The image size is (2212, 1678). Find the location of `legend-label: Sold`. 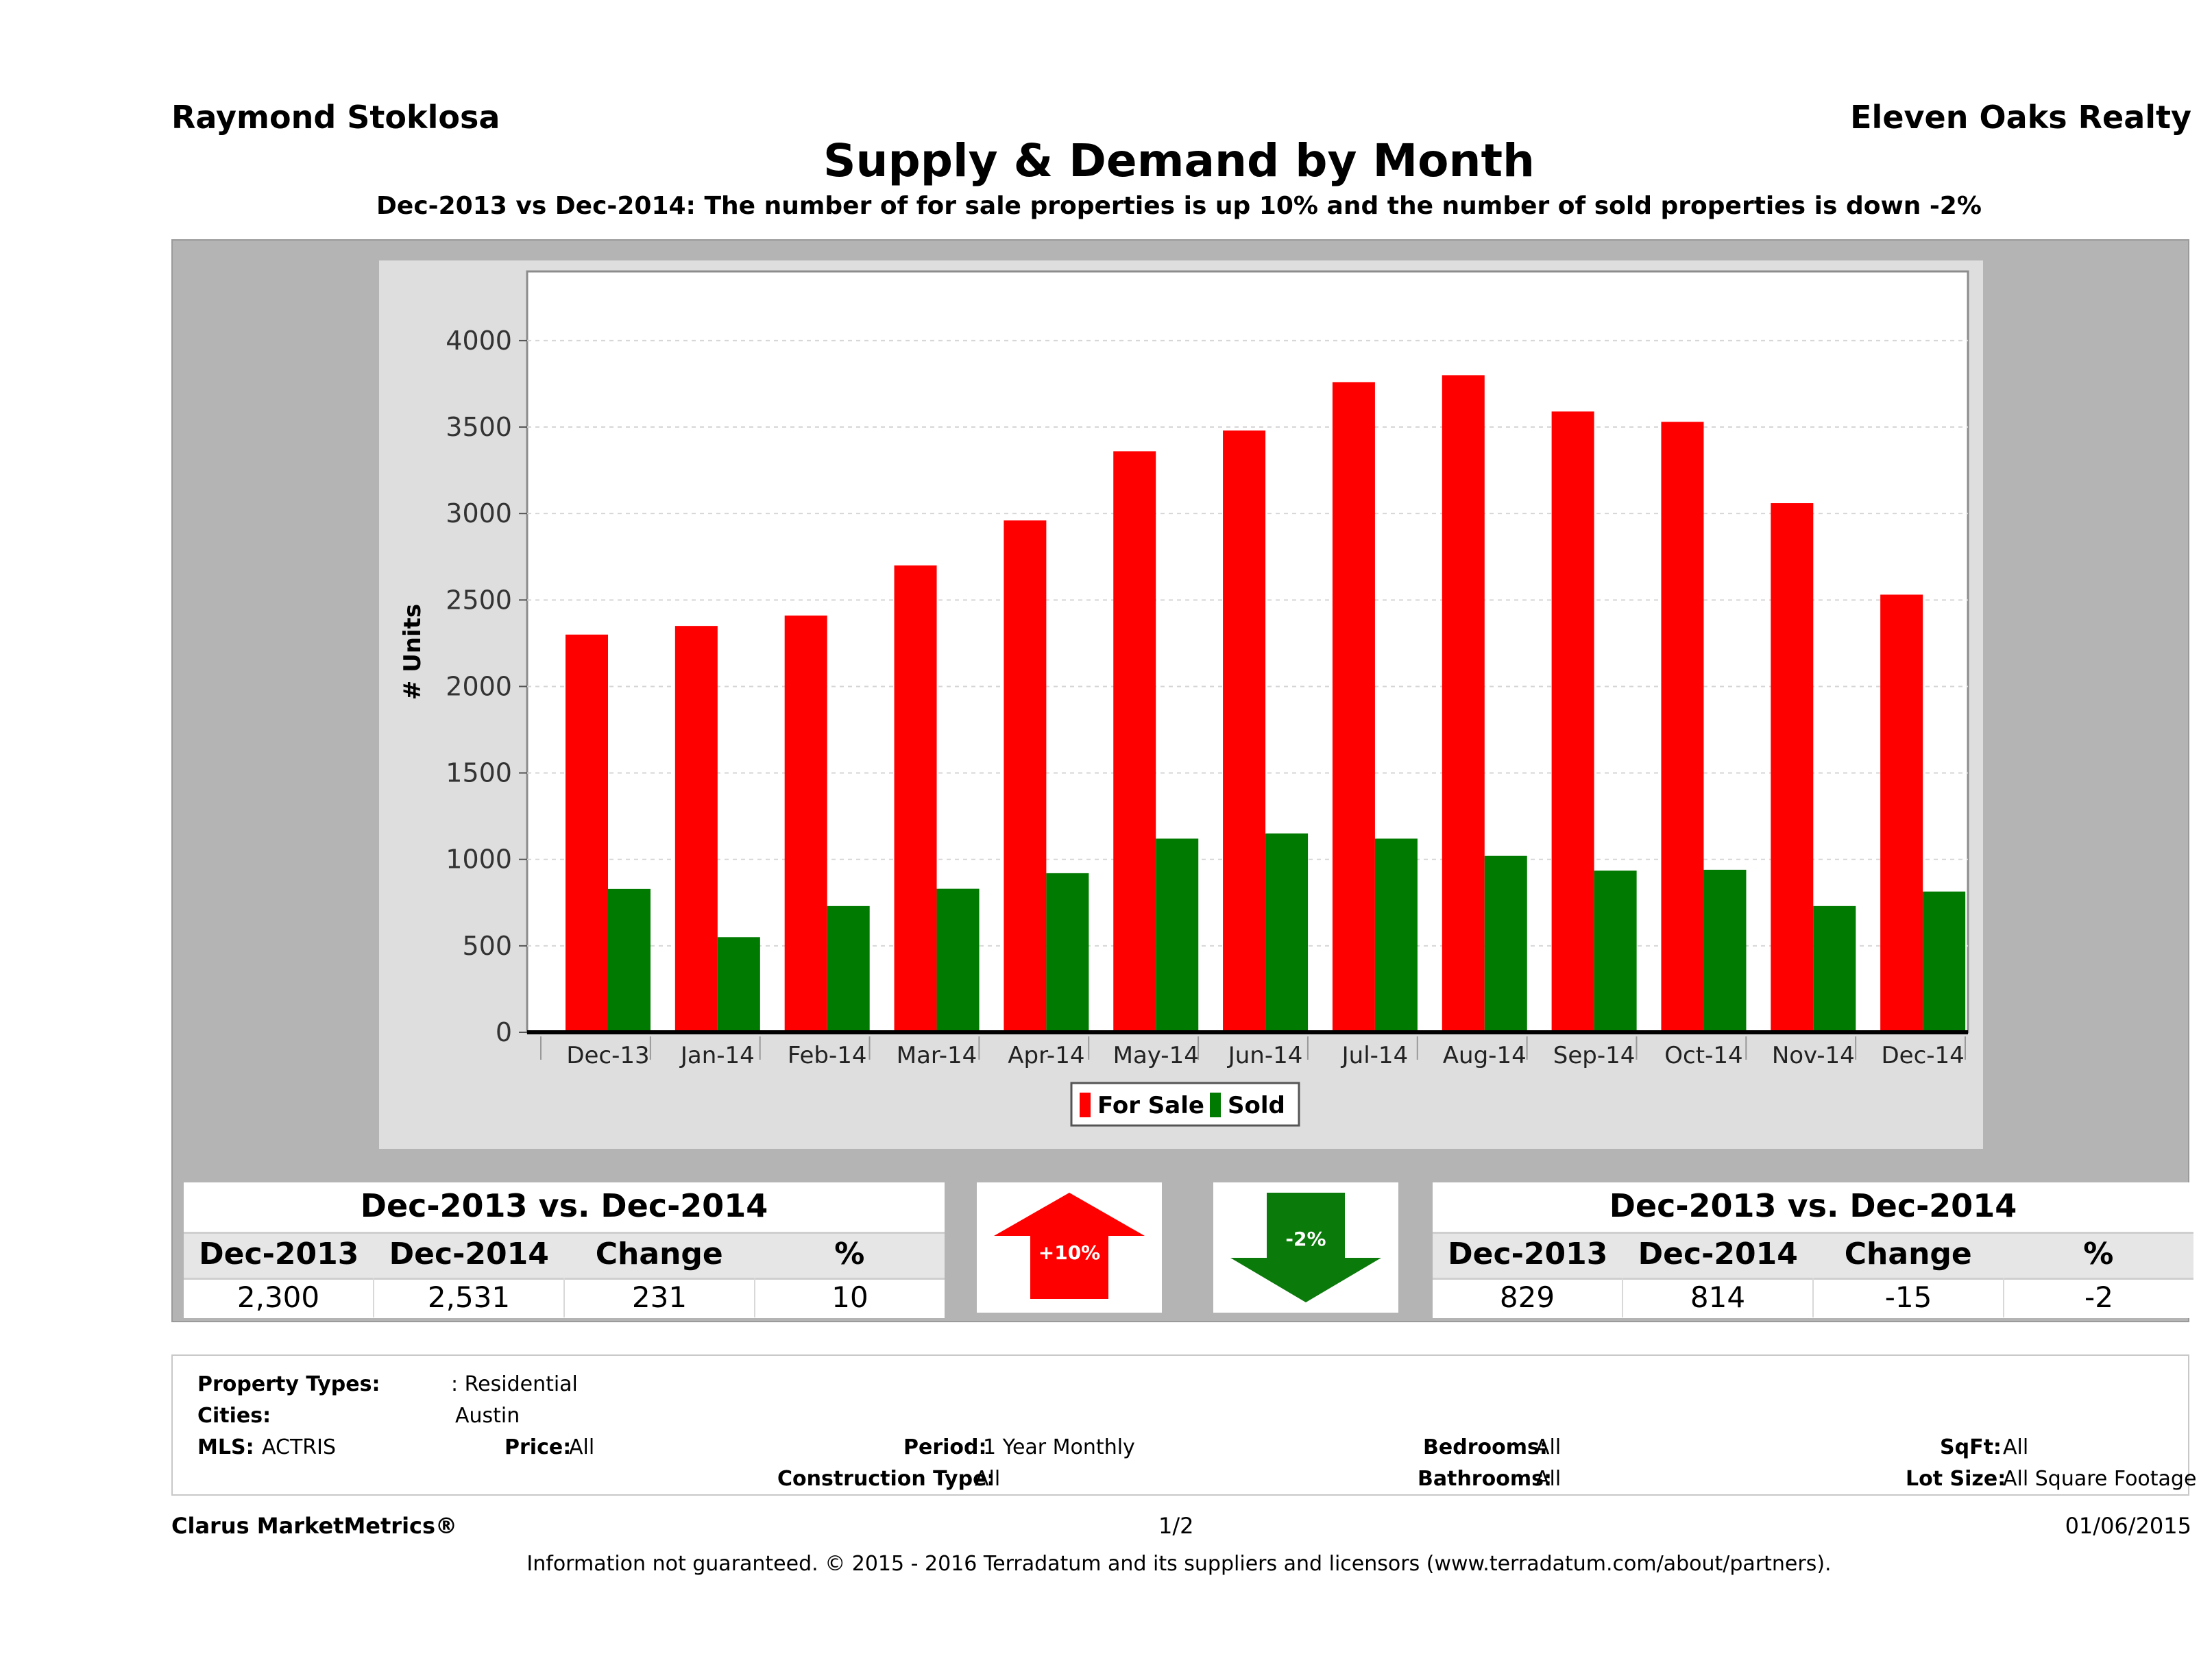

legend-label: Sold is located at coordinates (1256, 1105).